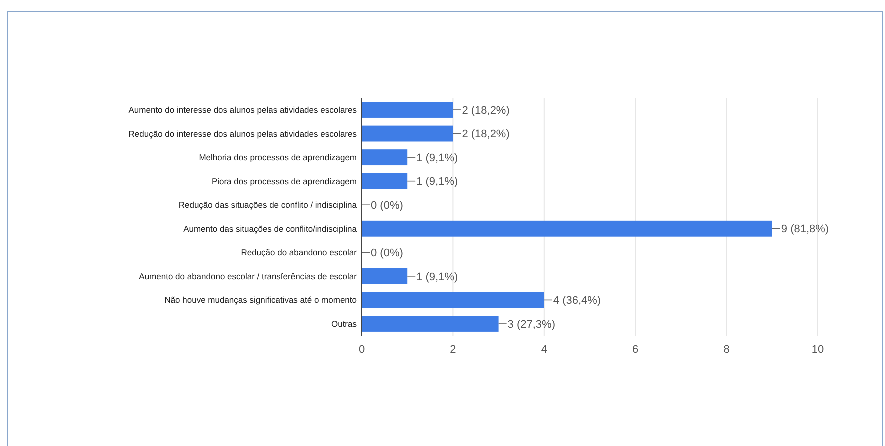 This screenshot has width=885, height=446. I want to click on data-label: 4 (36,4%), so click(577, 301).